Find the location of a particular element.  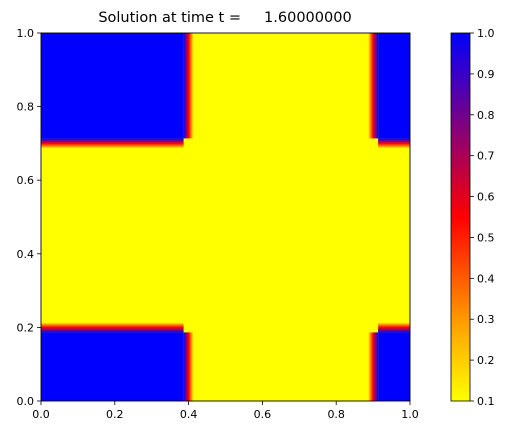

colorbar-tick-label: 1.0 is located at coordinates (486, 33).